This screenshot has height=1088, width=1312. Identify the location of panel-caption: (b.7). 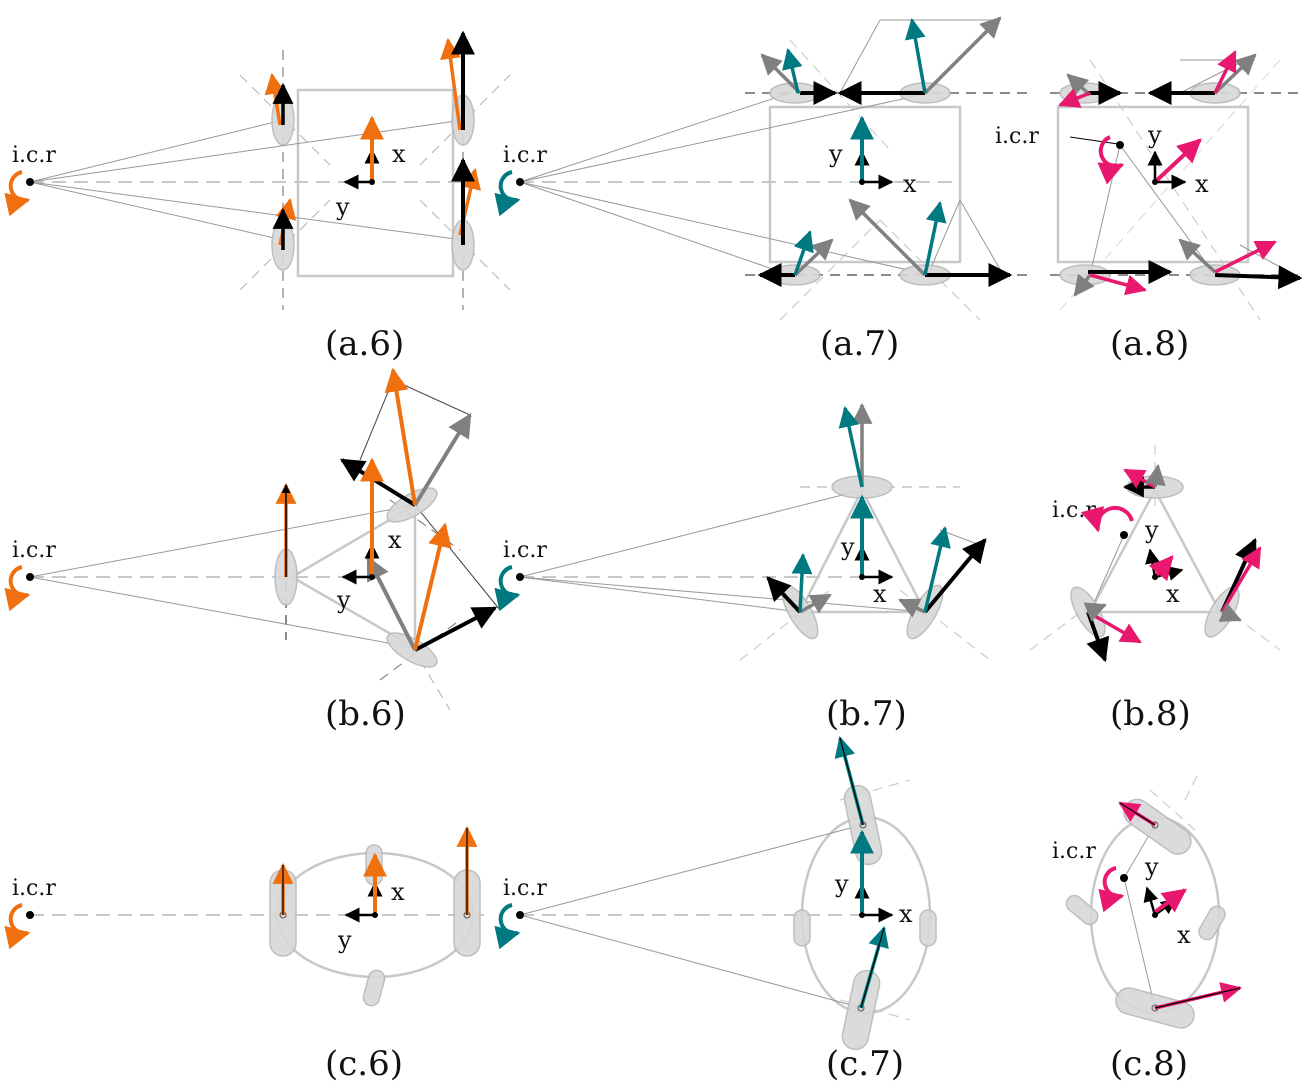
(866, 714).